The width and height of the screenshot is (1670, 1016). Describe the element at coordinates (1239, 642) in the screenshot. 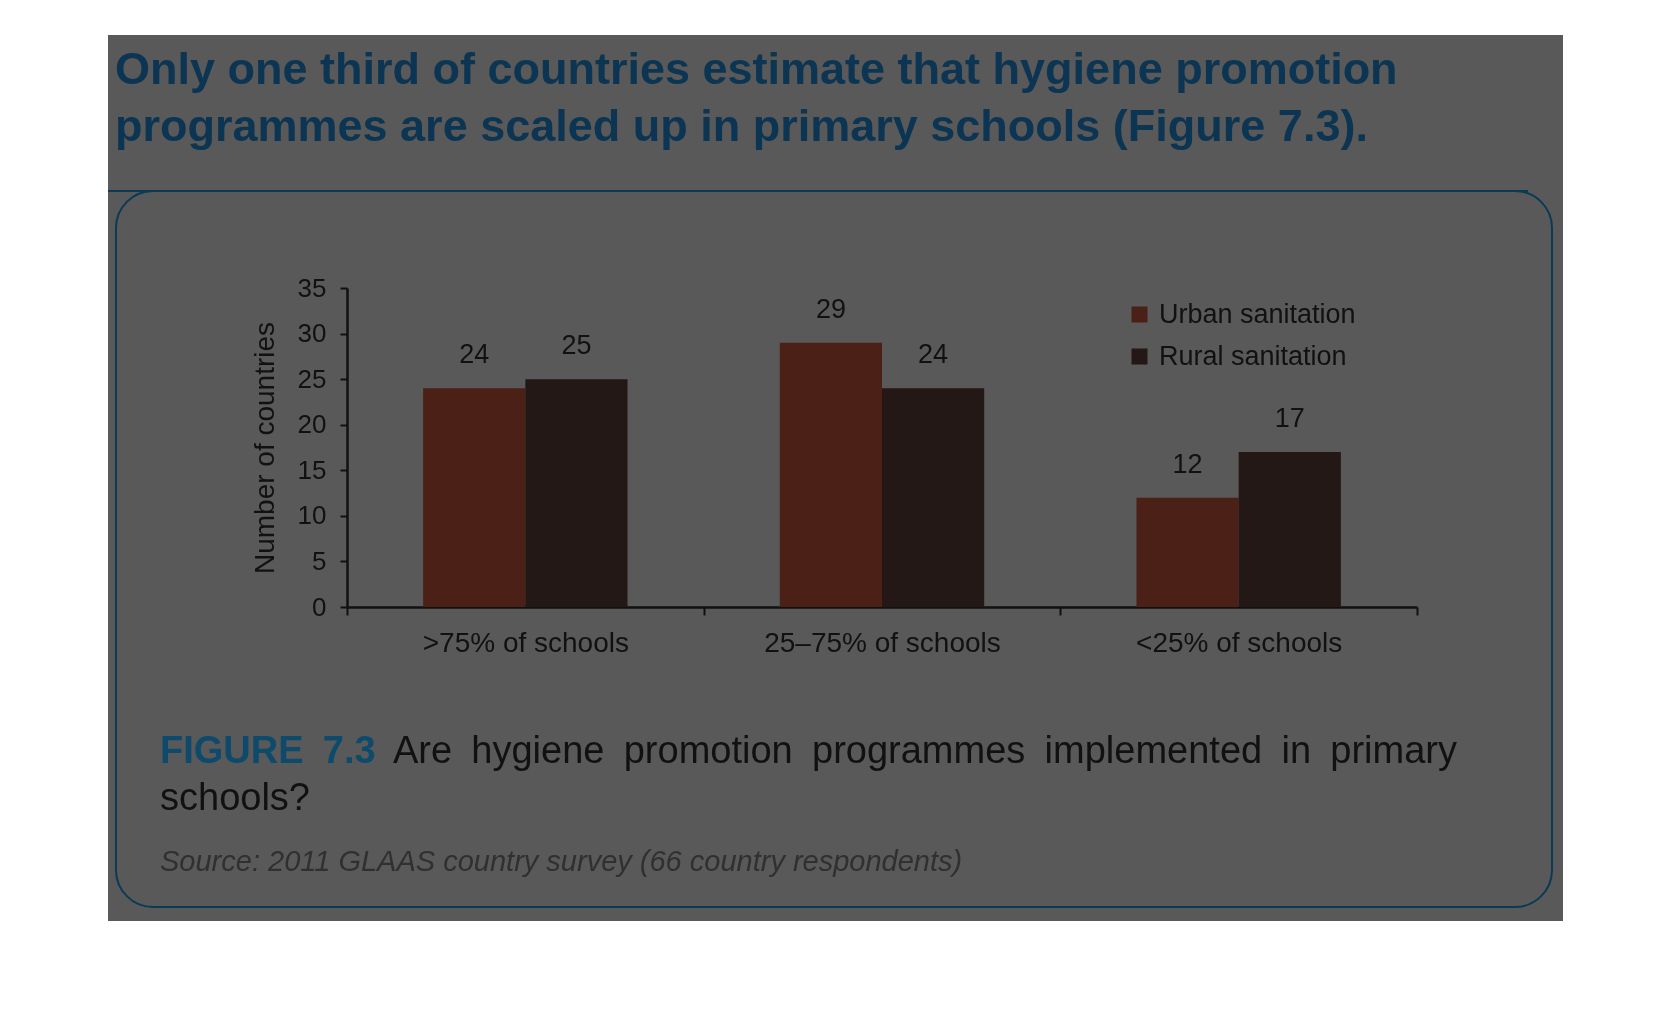

I see `x-tick-label: <25% of schools` at that location.